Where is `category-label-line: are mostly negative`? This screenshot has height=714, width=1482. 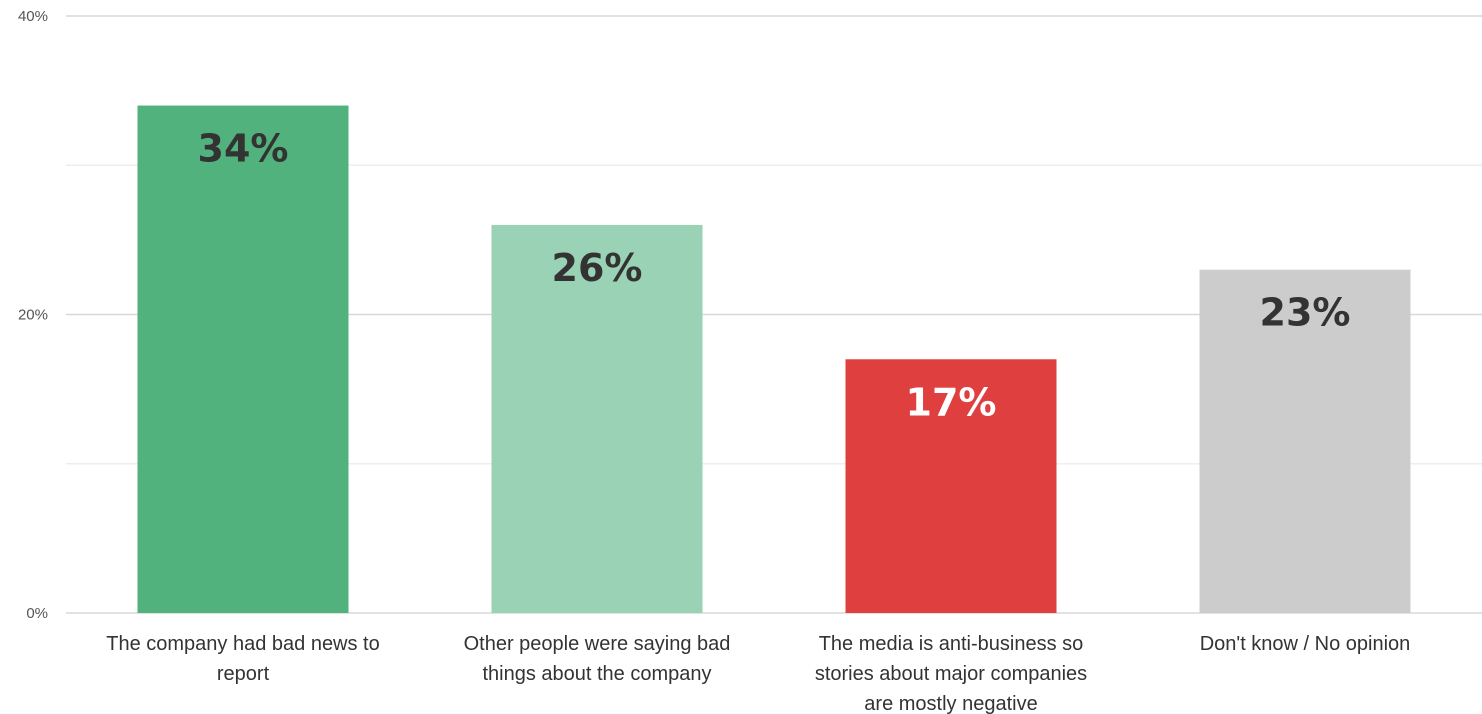 category-label-line: are mostly negative is located at coordinates (950, 703).